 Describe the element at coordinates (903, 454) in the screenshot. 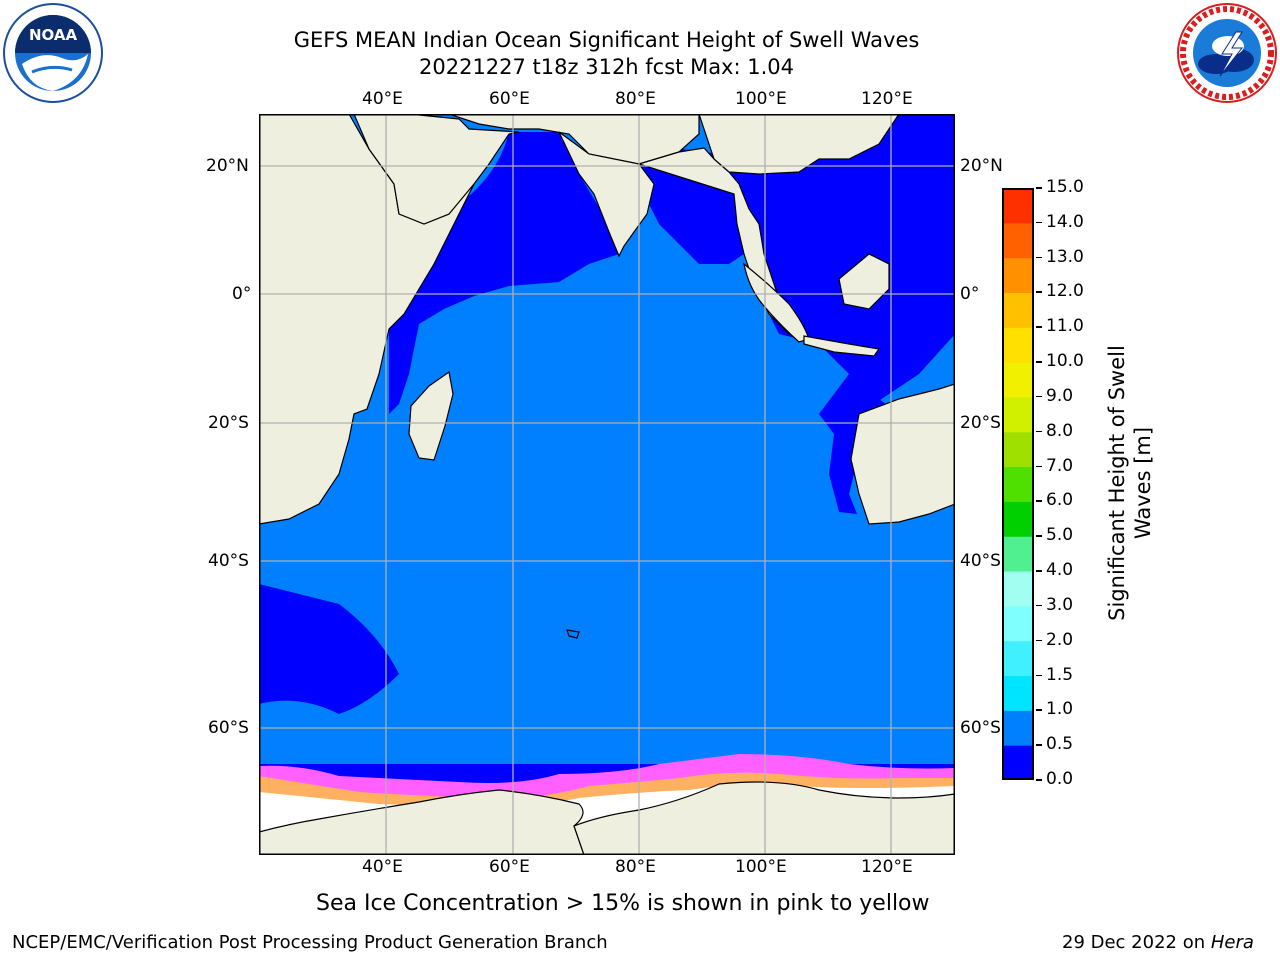

I see `land-australia` at that location.